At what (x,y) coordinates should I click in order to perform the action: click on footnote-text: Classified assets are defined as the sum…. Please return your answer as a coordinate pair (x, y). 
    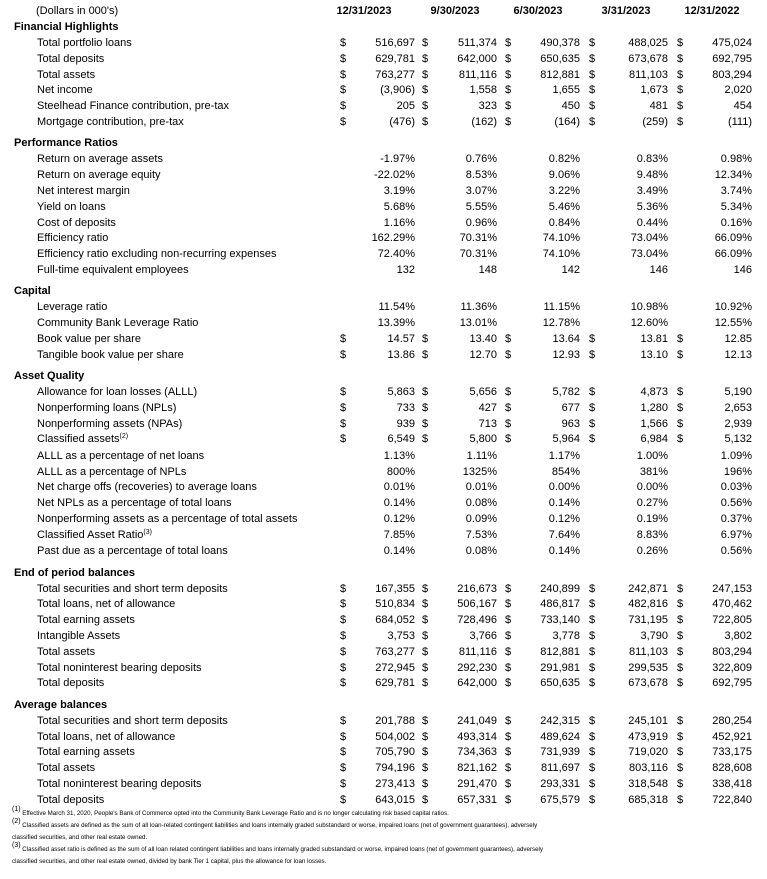
    Looking at the image, I should click on (275, 831).